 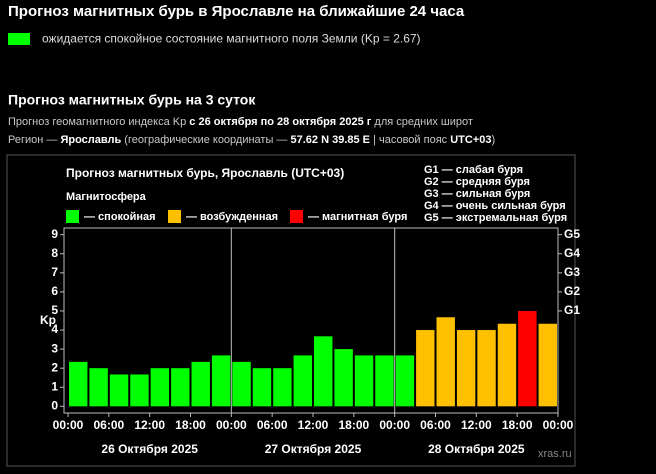 What do you see at coordinates (280, 122) in the screenshot?
I see `text-part: с 26 октября по 28 октября 2025 г` at bounding box center [280, 122].